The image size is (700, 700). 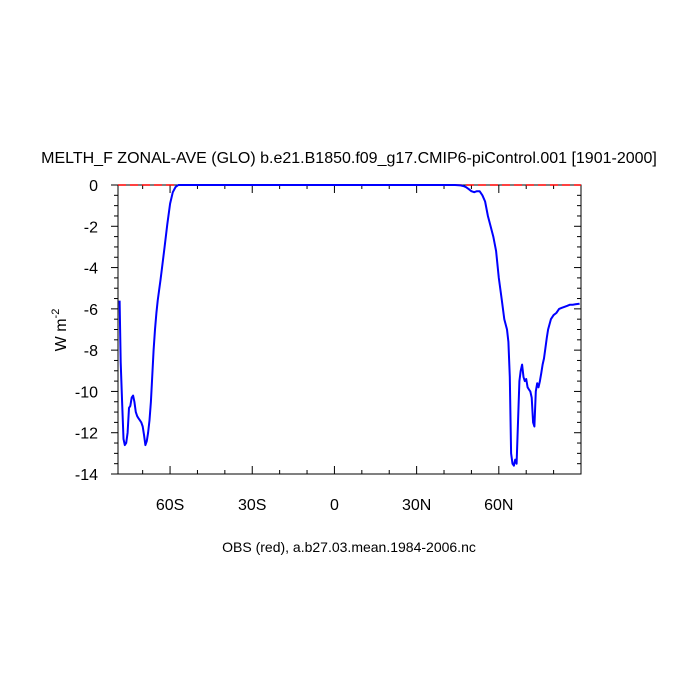 I want to click on y-tick-label: -12, so click(x=86, y=434).